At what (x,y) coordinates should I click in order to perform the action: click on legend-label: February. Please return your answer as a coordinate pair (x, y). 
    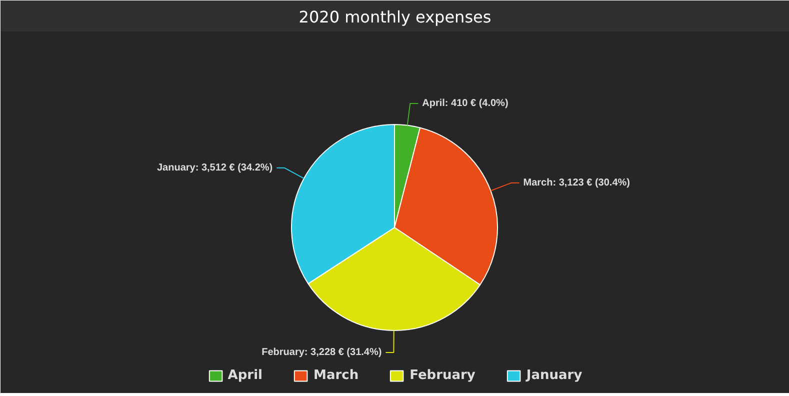
    Looking at the image, I should click on (443, 375).